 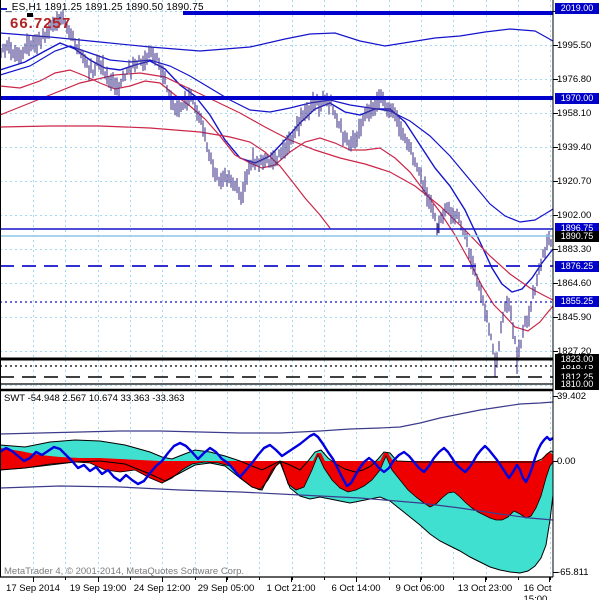 I want to click on price-scale-label: 1827.20, so click(x=574, y=351).